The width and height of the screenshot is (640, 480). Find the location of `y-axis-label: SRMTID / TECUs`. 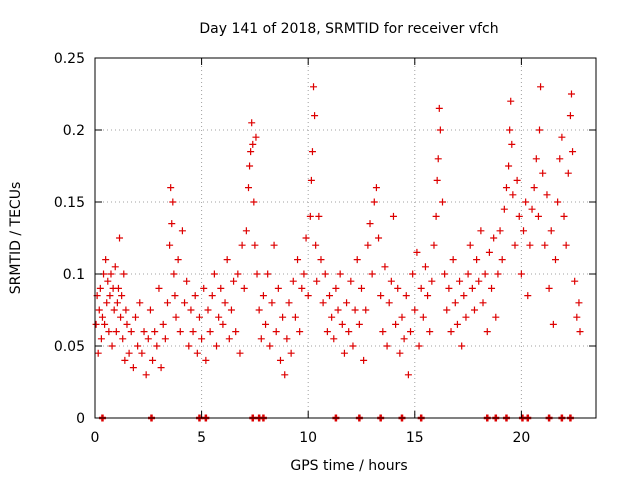

y-axis-label: SRMTID / TECUs is located at coordinates (16, 238).